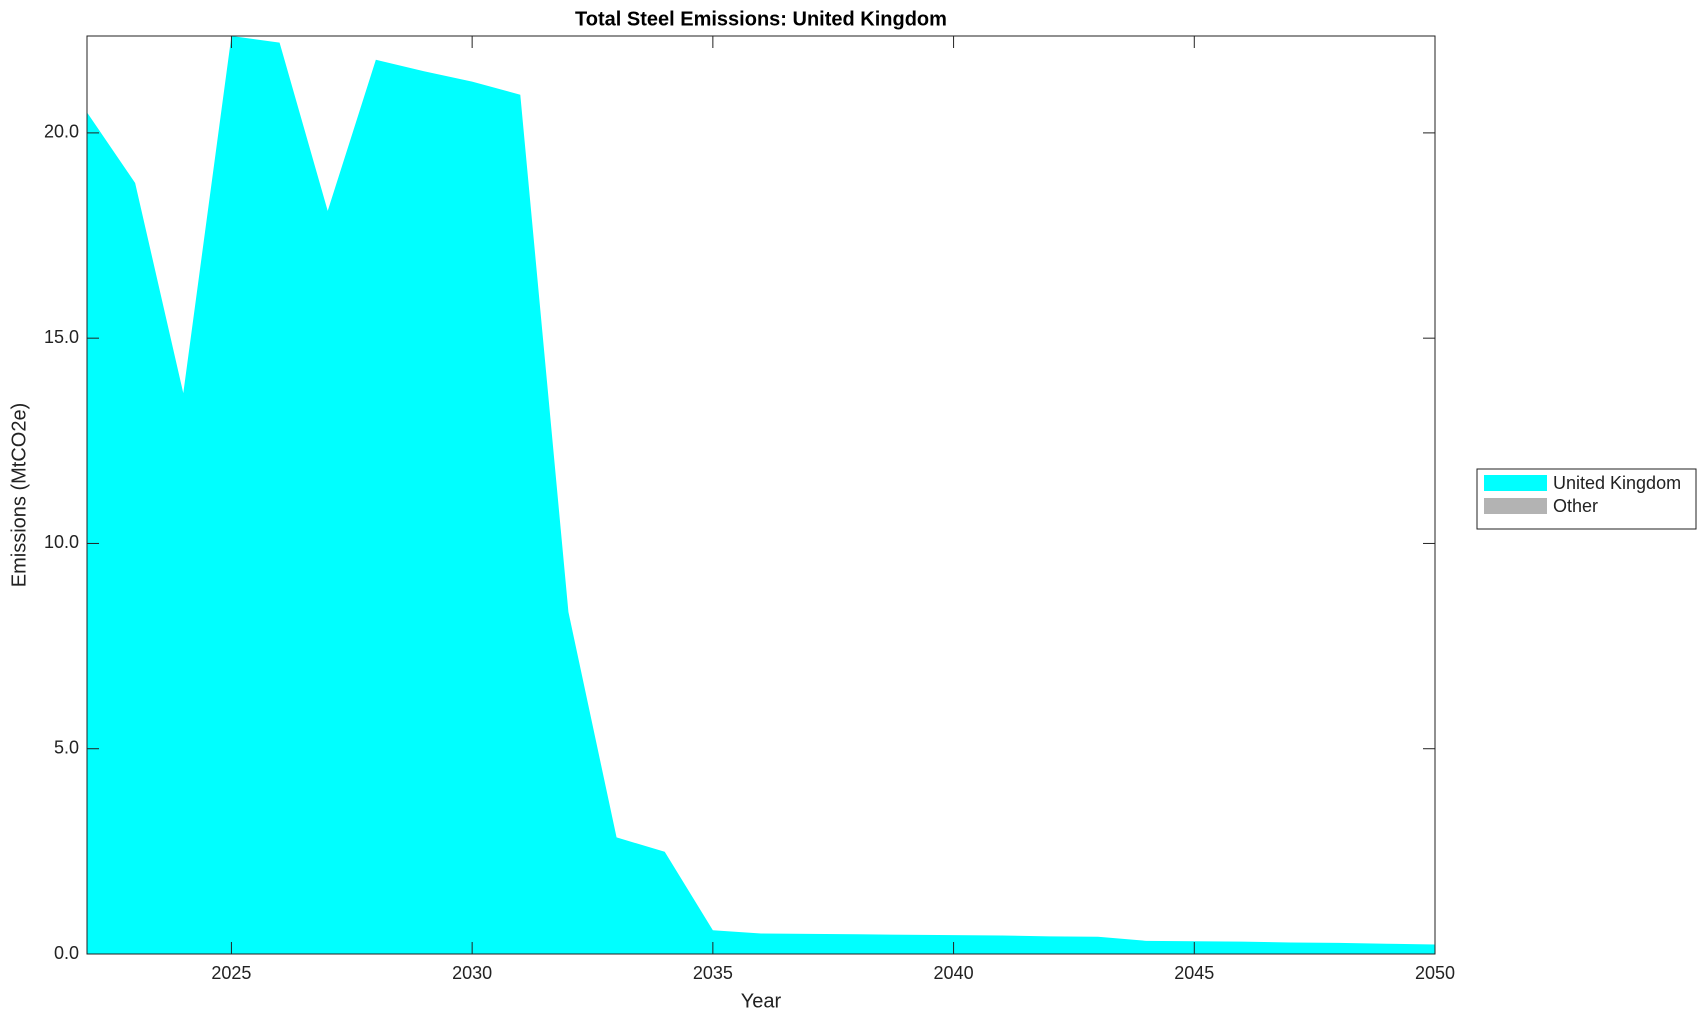  What do you see at coordinates (1575, 506) in the screenshot?
I see `legend-label: Other` at bounding box center [1575, 506].